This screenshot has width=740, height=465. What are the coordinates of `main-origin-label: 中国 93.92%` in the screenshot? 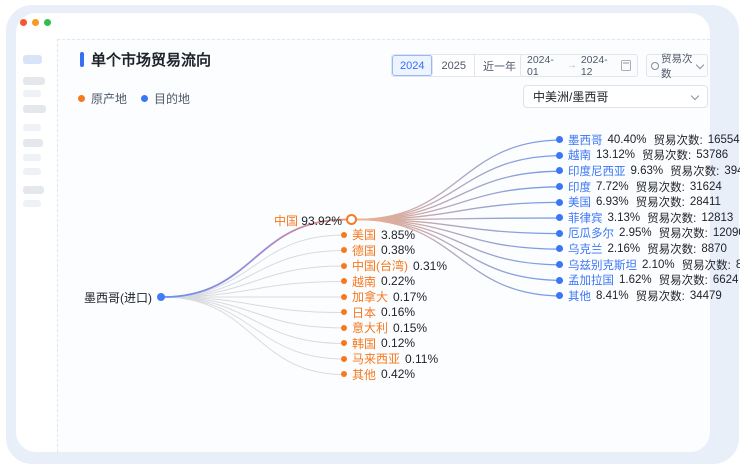 It's located at (289, 220).